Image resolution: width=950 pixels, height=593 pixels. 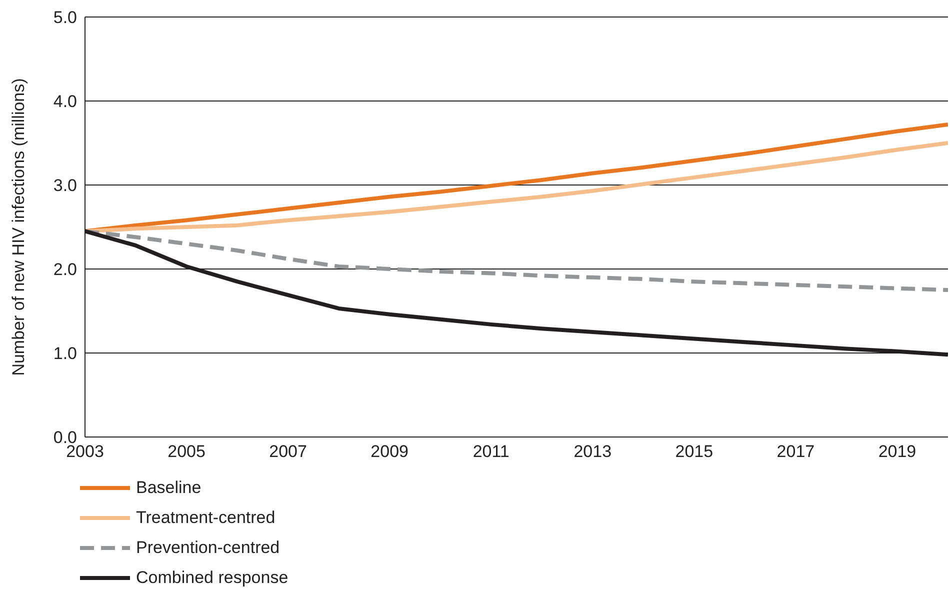 I want to click on y-axis-title: Number of new HIV infections (millions), so click(x=18, y=227).